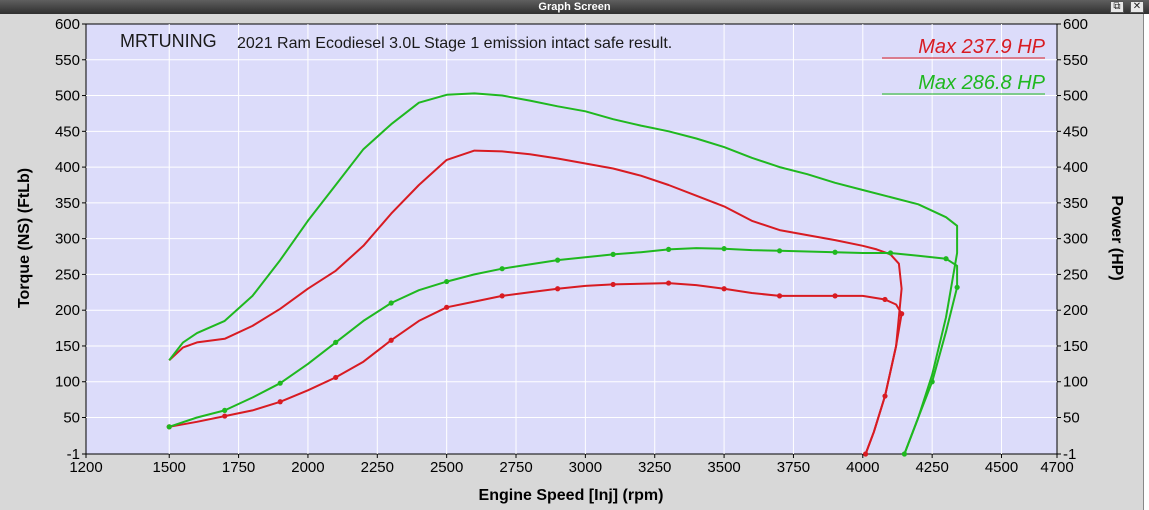 The width and height of the screenshot is (1149, 510). I want to click on y-tick-label-left: -1, so click(73, 454).